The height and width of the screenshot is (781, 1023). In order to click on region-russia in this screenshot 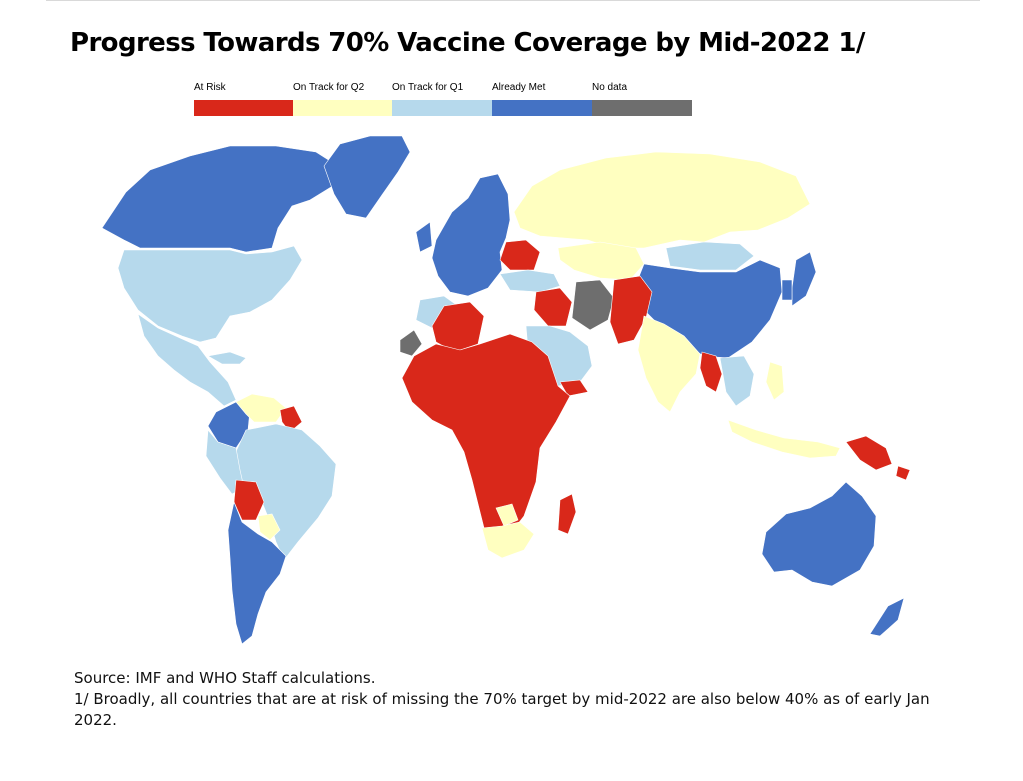, I will do `click(662, 200)`.